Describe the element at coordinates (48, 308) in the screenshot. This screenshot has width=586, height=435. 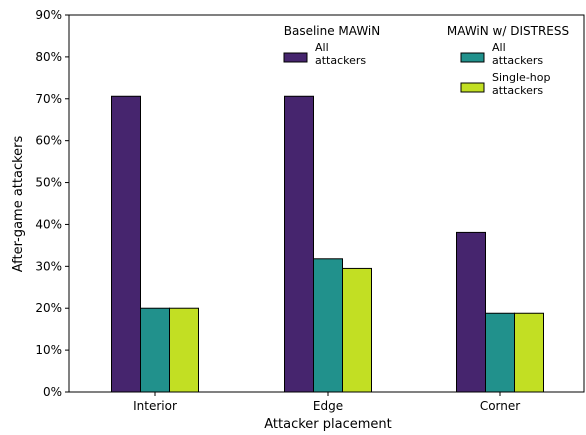
I see `y-tick-label: 20%` at that location.